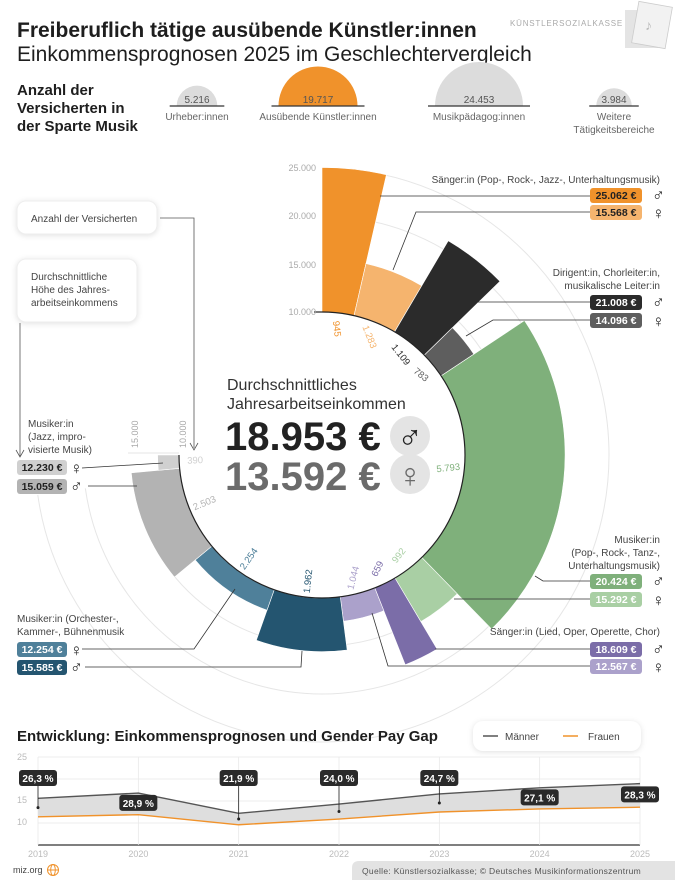  I want to click on svg-text: Durchschnittliche, so click(69, 277).